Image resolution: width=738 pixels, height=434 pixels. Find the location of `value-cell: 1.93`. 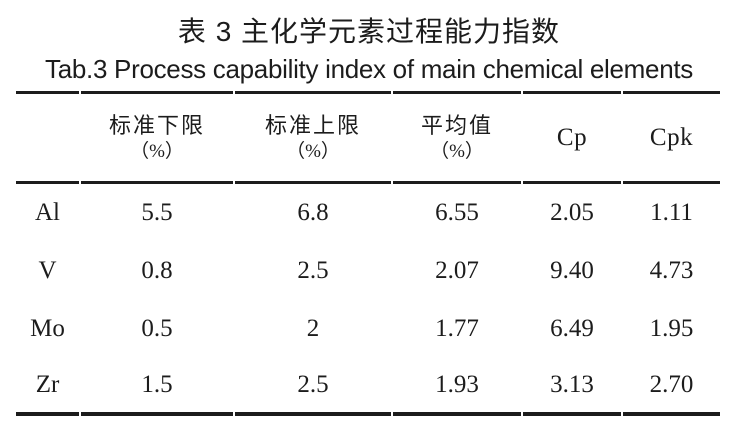

value-cell: 1.93 is located at coordinates (457, 387).